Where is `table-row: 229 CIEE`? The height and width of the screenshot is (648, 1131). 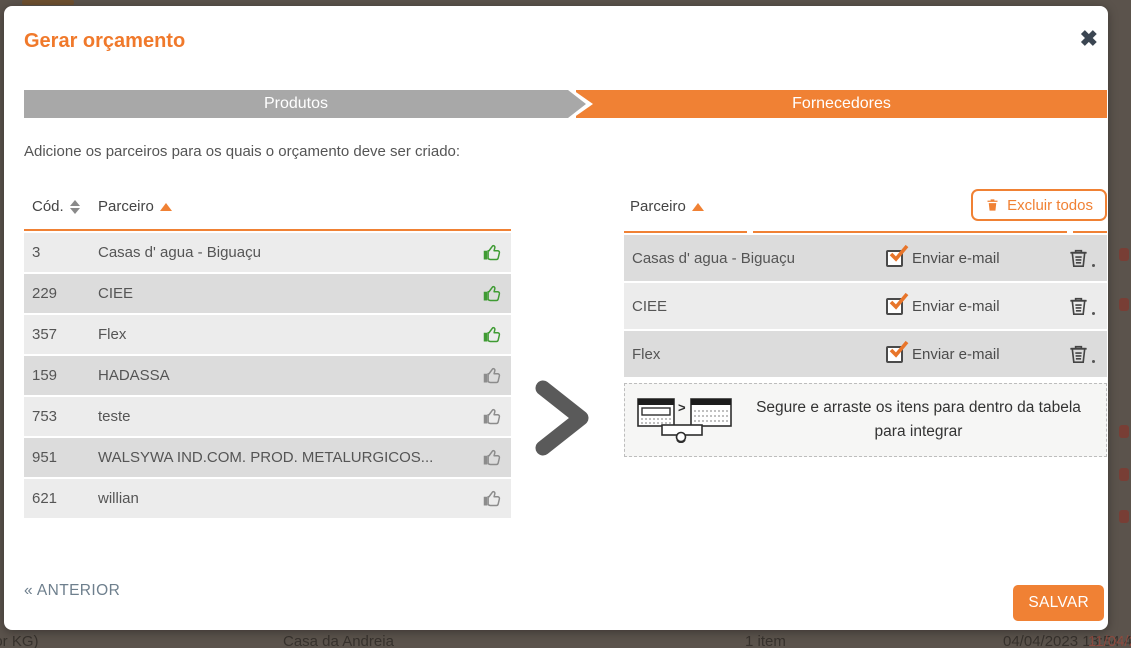
table-row: 229 CIEE is located at coordinates (267, 293).